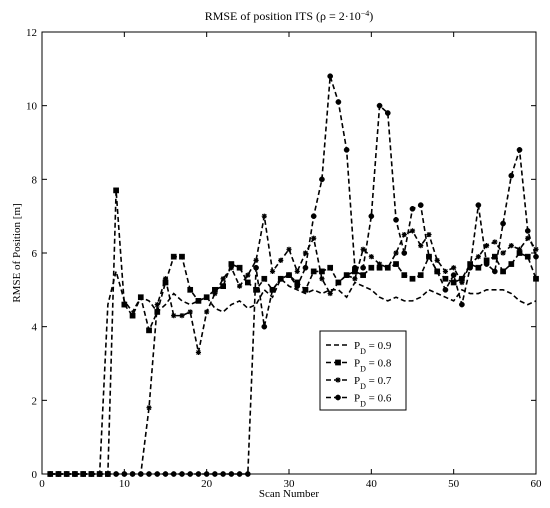  Describe the element at coordinates (35, 328) in the screenshot. I see `y-tick-label: 4` at that location.